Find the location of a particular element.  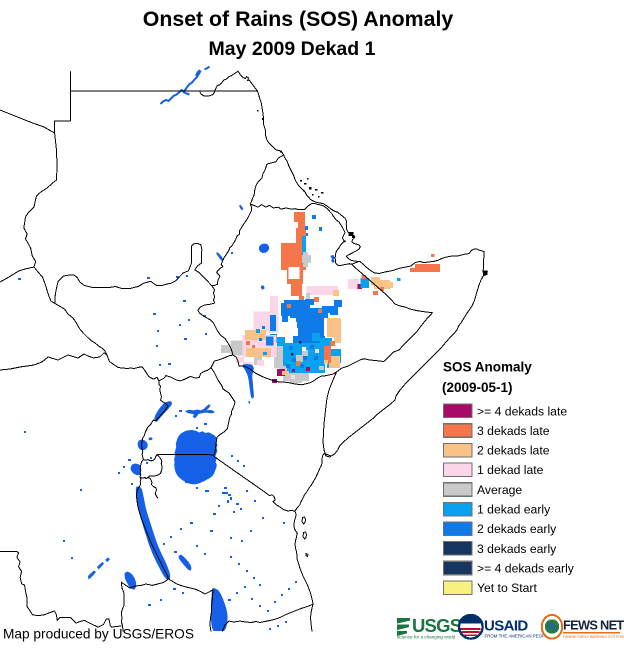

svg-text:FAMINE EARLY WARNING SYSTEMS N: FAMINE EARLY WARNING SYSTEMS NETWORK is located at coordinates (593, 637).